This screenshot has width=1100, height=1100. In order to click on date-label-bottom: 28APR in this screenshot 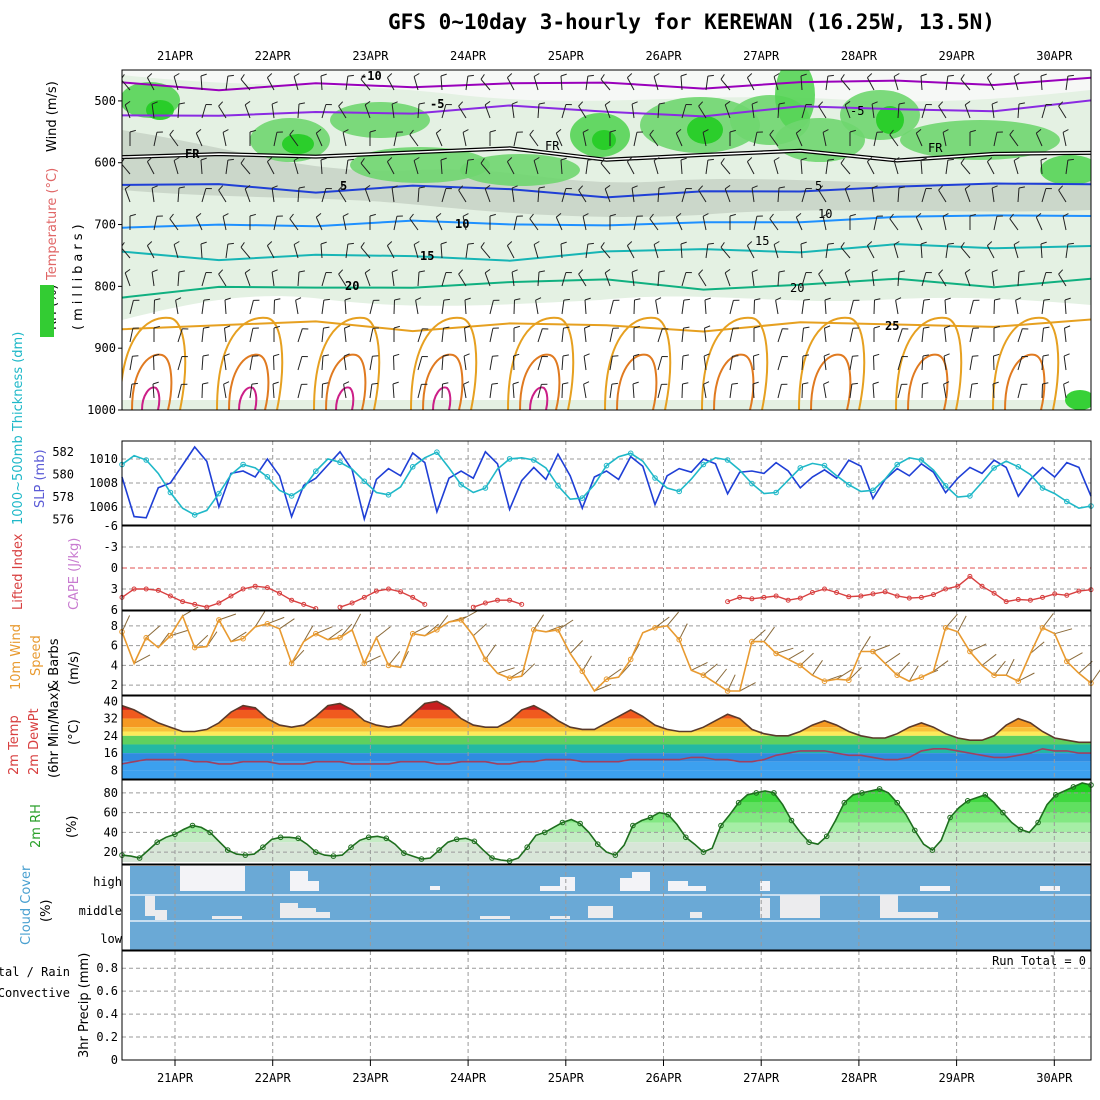, I will do `click(859, 1078)`.